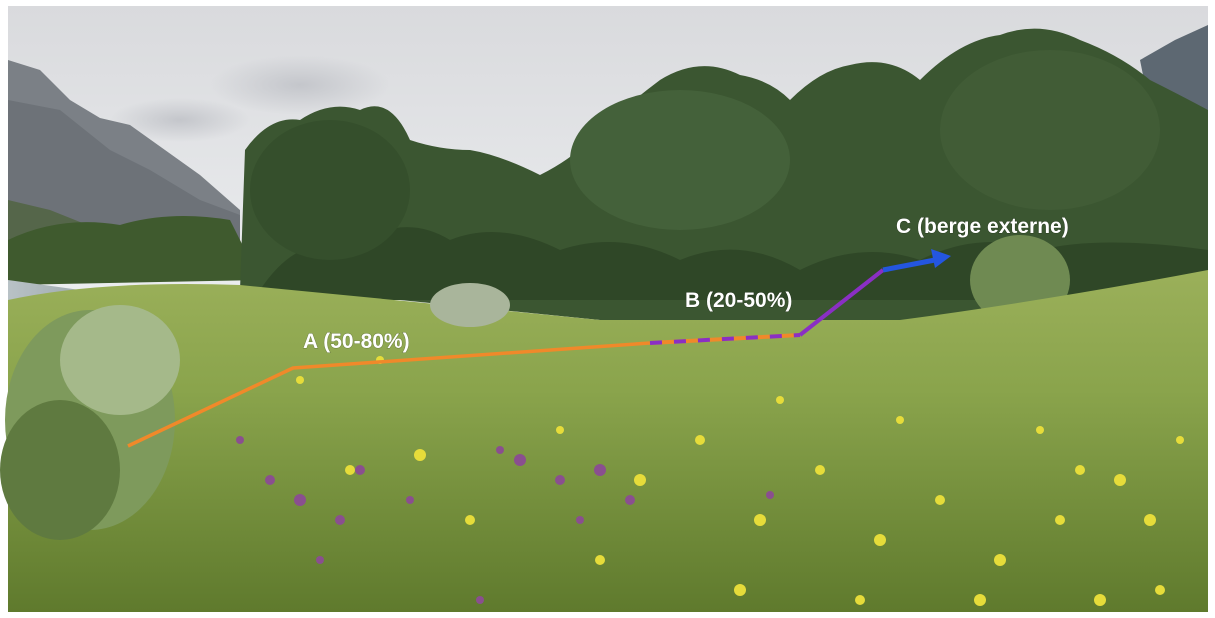 This screenshot has width=1215, height=618. I want to click on label-zone-c: C (berge externe), so click(982, 226).